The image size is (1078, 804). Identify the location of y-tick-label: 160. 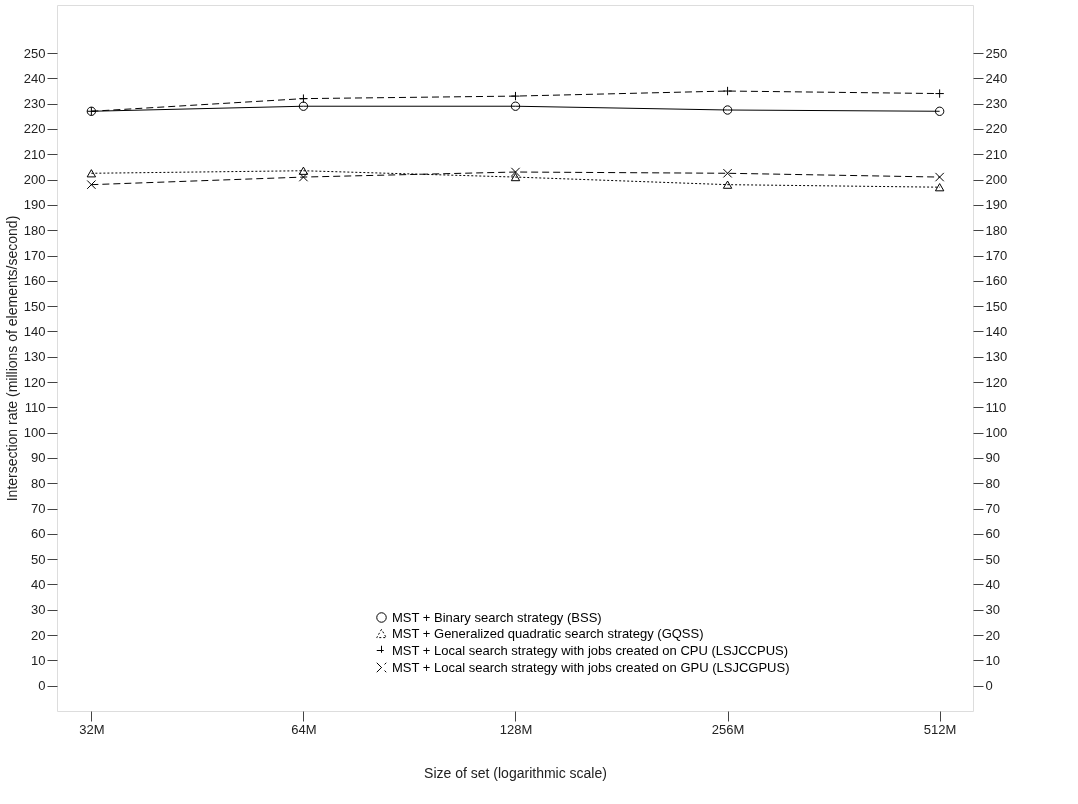
(34, 281).